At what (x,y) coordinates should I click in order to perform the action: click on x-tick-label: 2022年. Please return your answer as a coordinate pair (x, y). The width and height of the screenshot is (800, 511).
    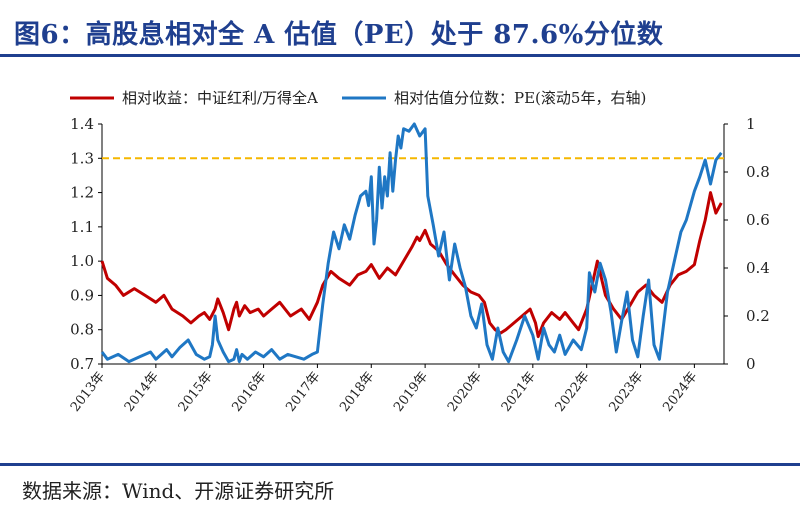
    Looking at the image, I should click on (573, 392).